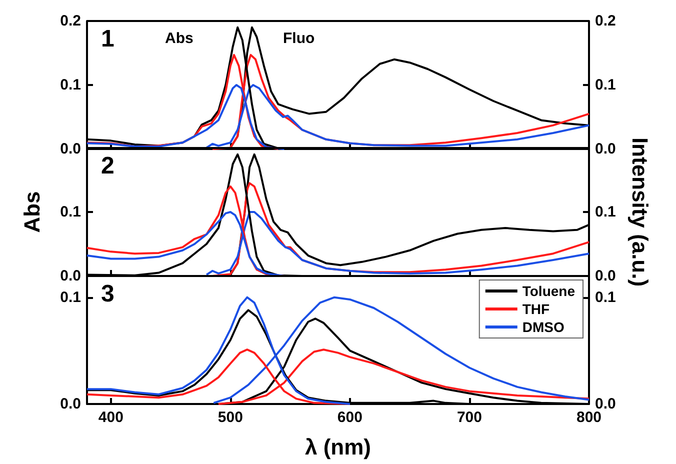 Image resolution: width=676 pixels, height=464 pixels. I want to click on legend-label: DMSO, so click(543, 327).